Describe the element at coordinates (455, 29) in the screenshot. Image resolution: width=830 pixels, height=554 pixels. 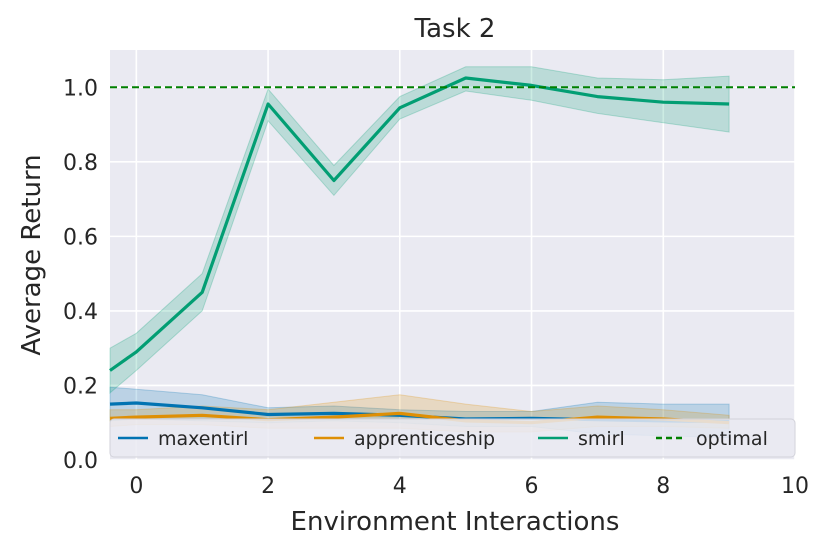
I see `chart-title: Task 2` at that location.